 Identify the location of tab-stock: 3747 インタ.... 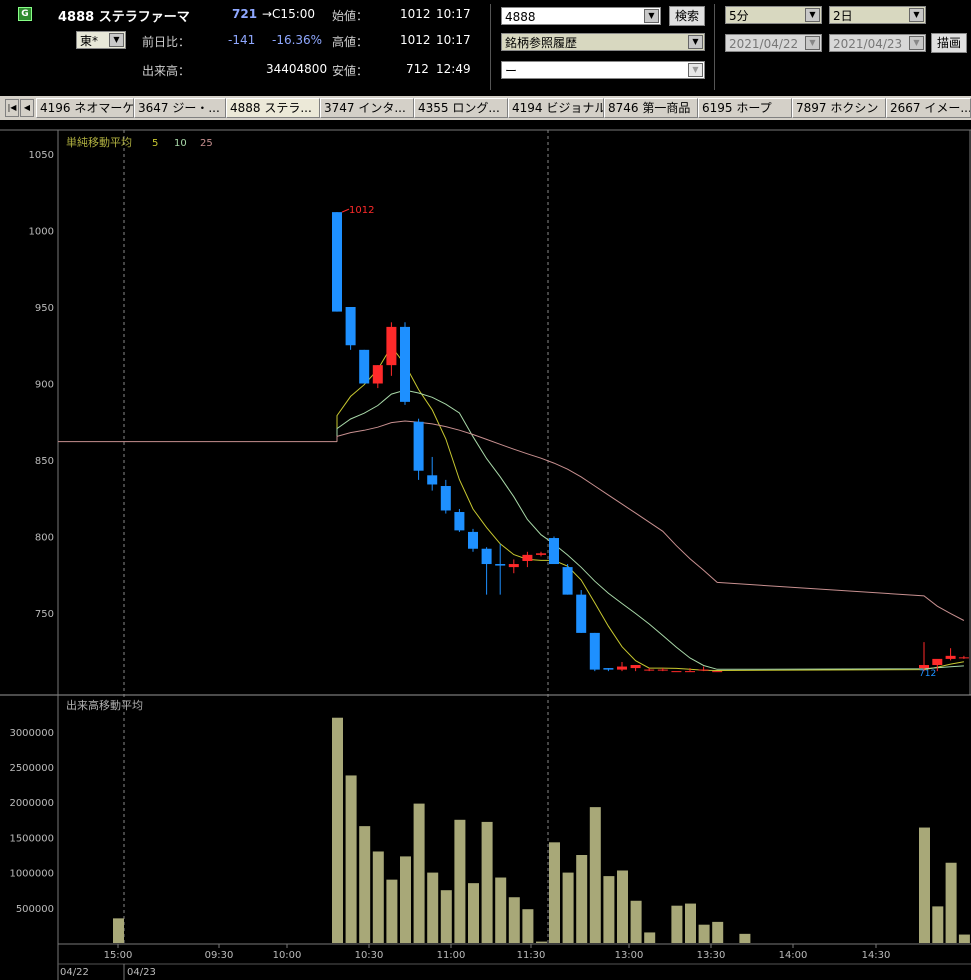
(367, 108).